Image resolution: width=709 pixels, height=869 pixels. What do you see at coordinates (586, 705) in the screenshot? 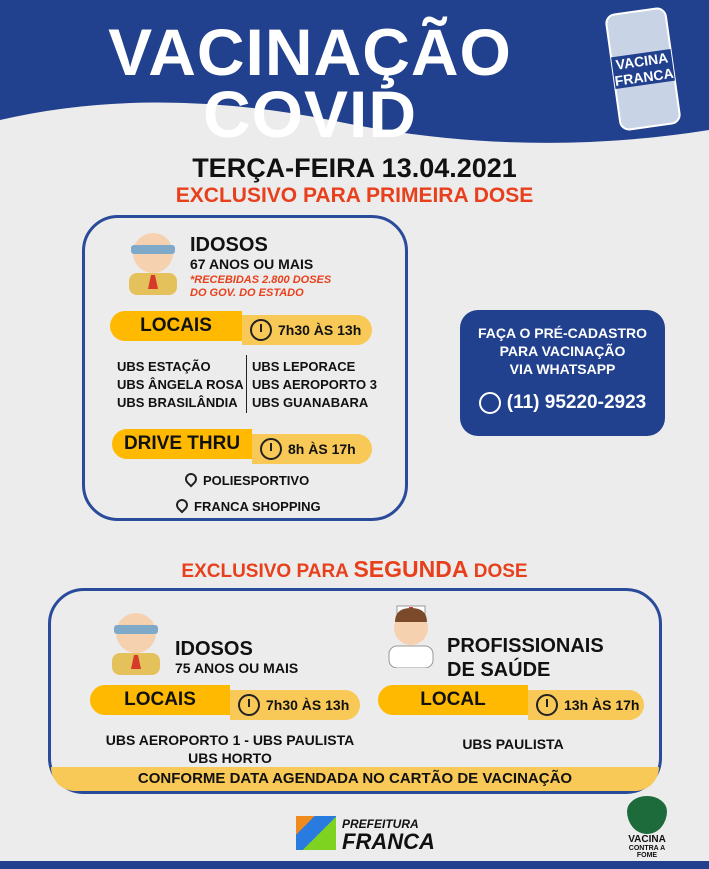
I see `local-time: 13h ÀS 17h` at bounding box center [586, 705].